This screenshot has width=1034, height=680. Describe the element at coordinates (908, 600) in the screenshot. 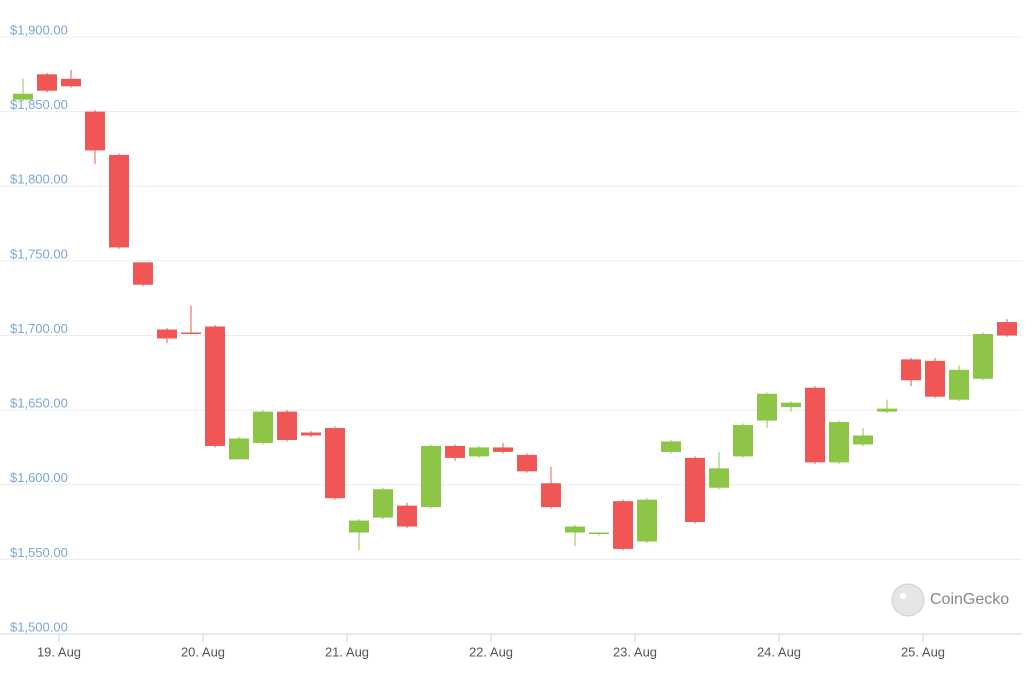

I see `watermark-logo` at that location.